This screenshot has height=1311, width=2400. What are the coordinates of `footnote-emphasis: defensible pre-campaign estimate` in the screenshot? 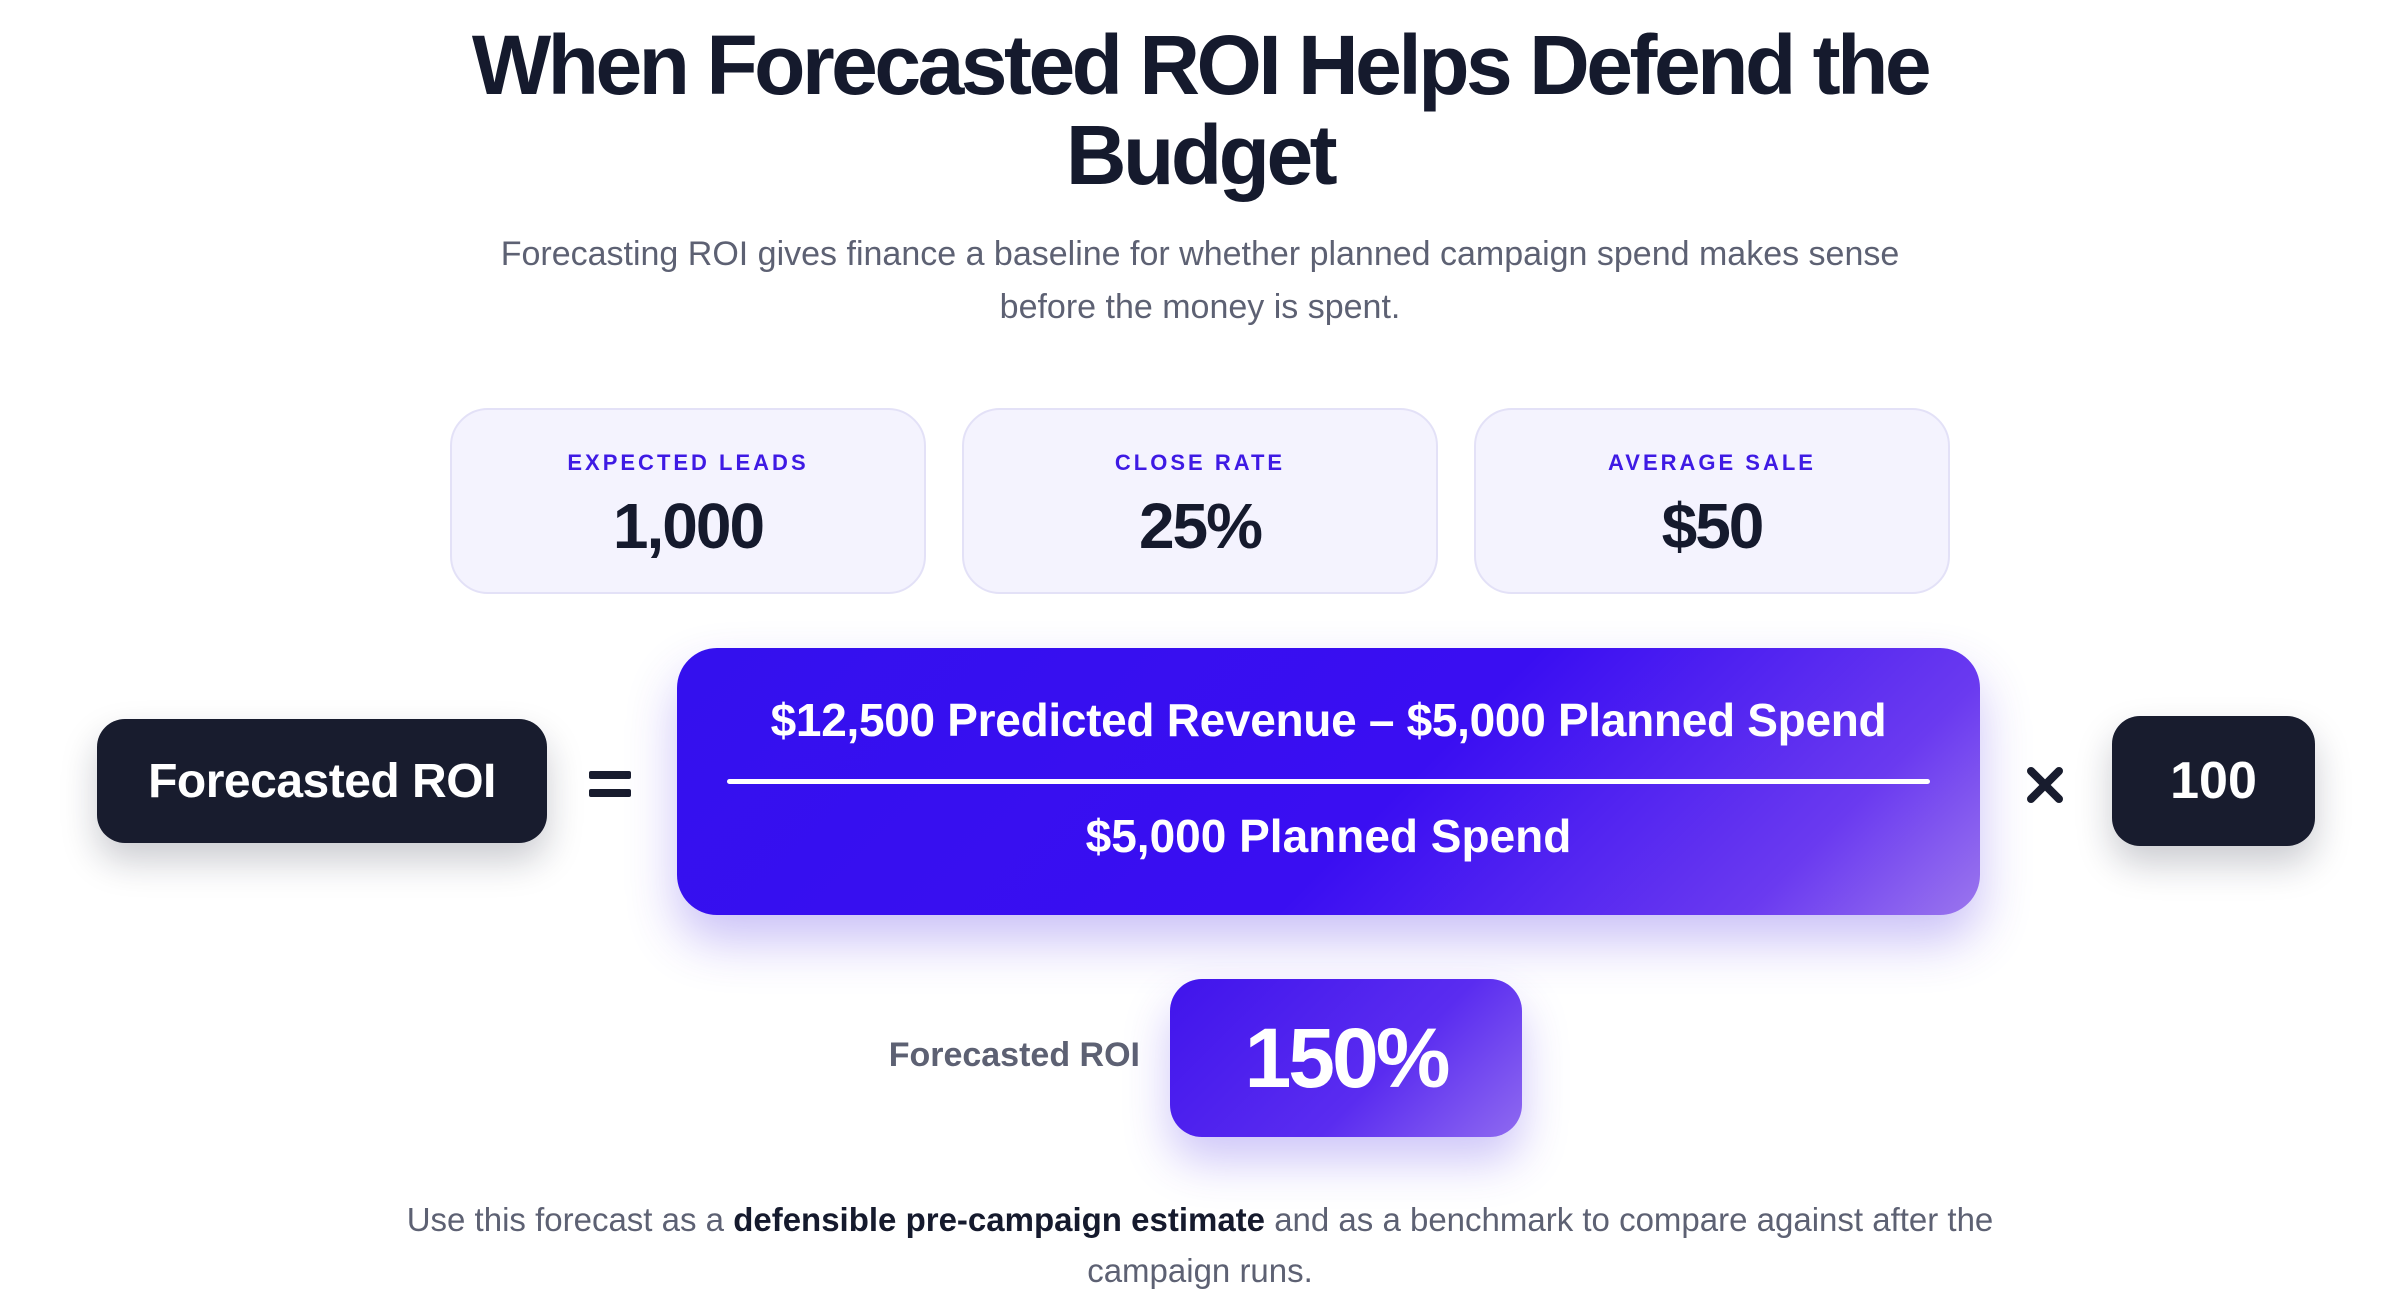 It's located at (999, 1219).